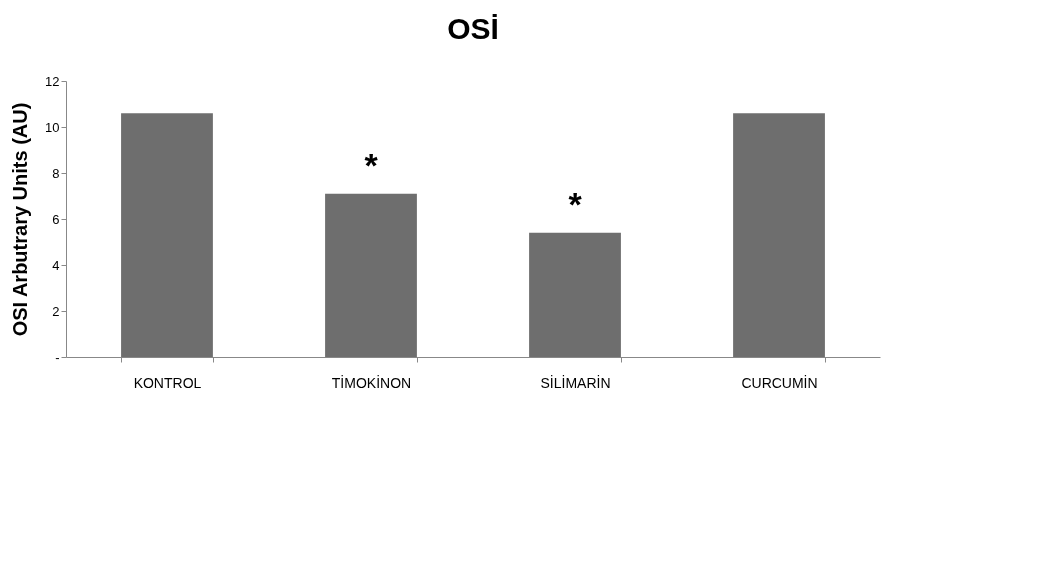 The image size is (1038, 561). What do you see at coordinates (473, 28) in the screenshot?
I see `chart-title: OSİ` at bounding box center [473, 28].